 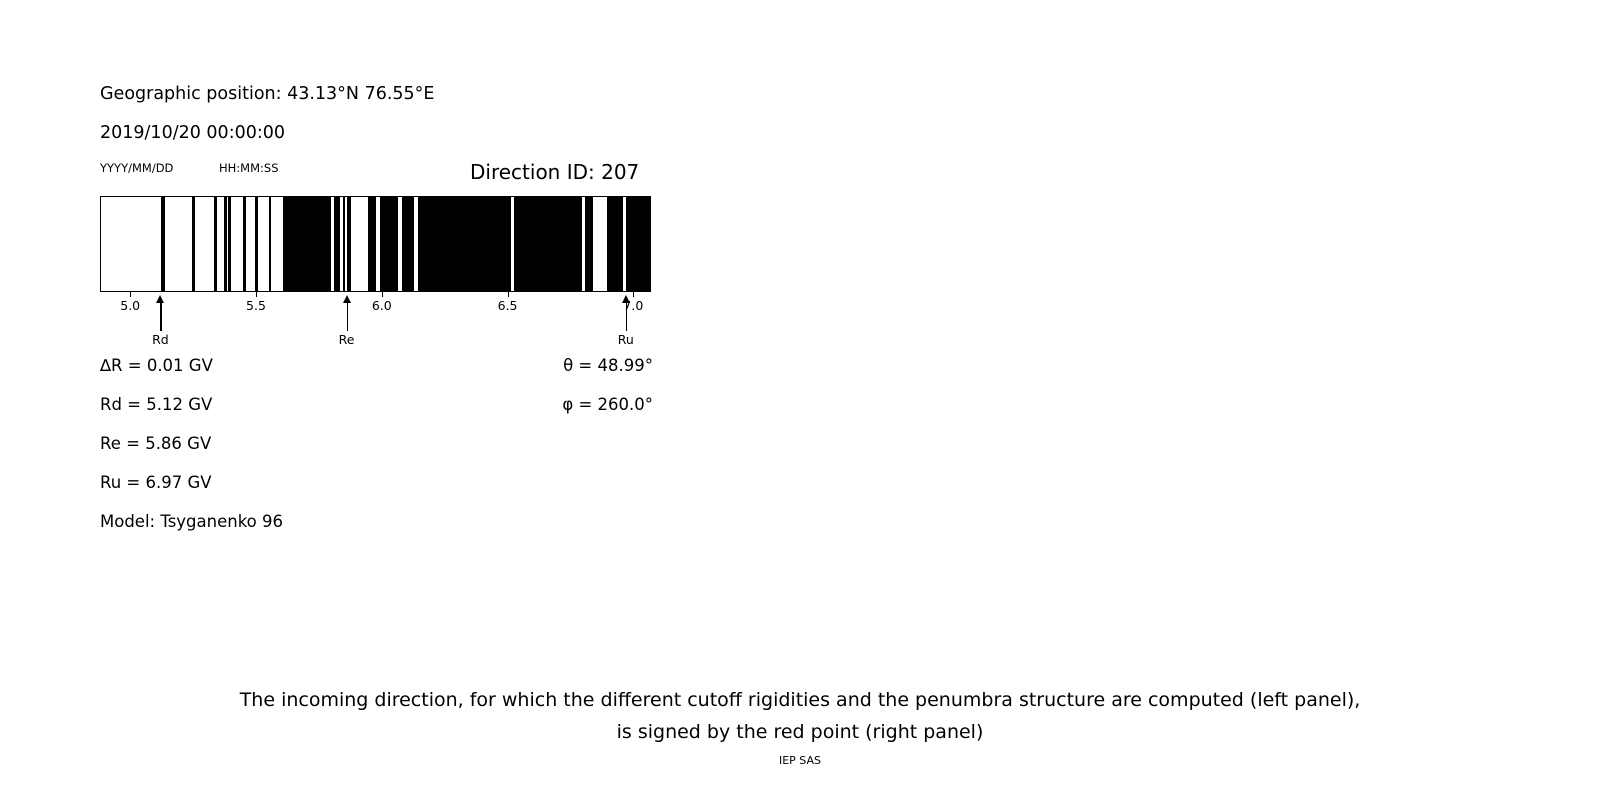 What do you see at coordinates (160, 339) in the screenshot?
I see `marker-label: Rd` at bounding box center [160, 339].